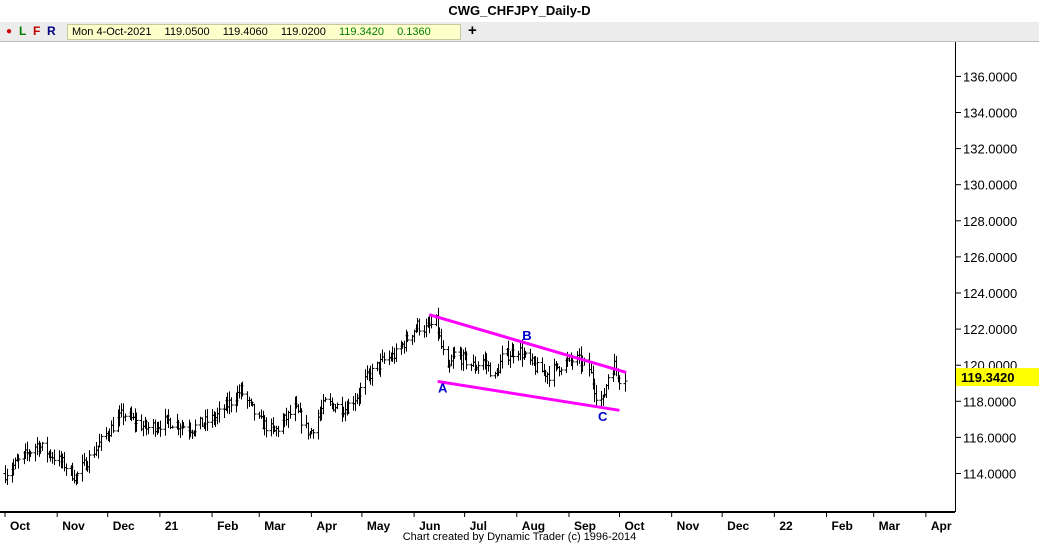  I want to click on readout-close: 119.3420, so click(361, 32).